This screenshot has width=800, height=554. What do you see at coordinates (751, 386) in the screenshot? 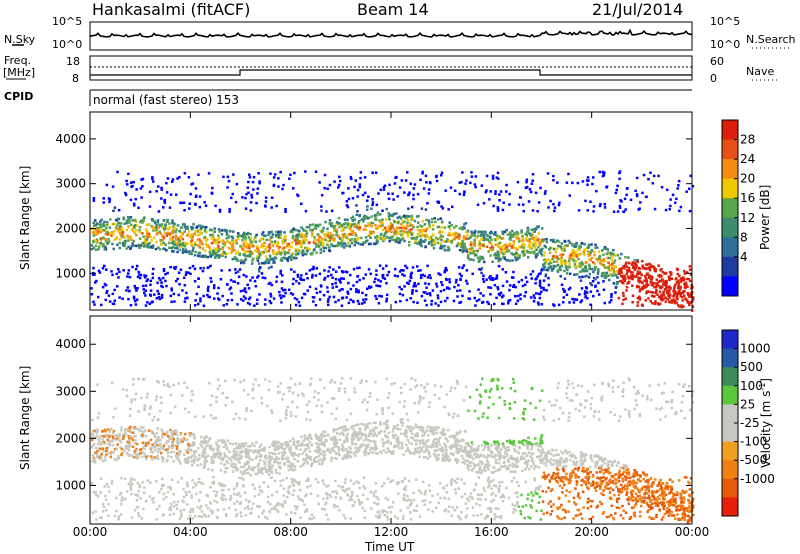
I see `velocity-colorbar-tick-label: 100` at bounding box center [751, 386].